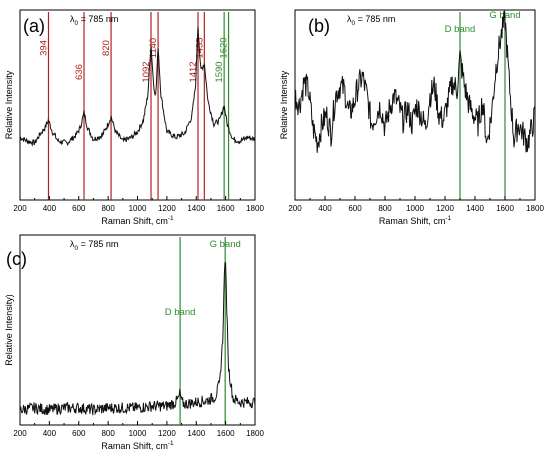  I want to click on peak-label: 1092, so click(146, 71).